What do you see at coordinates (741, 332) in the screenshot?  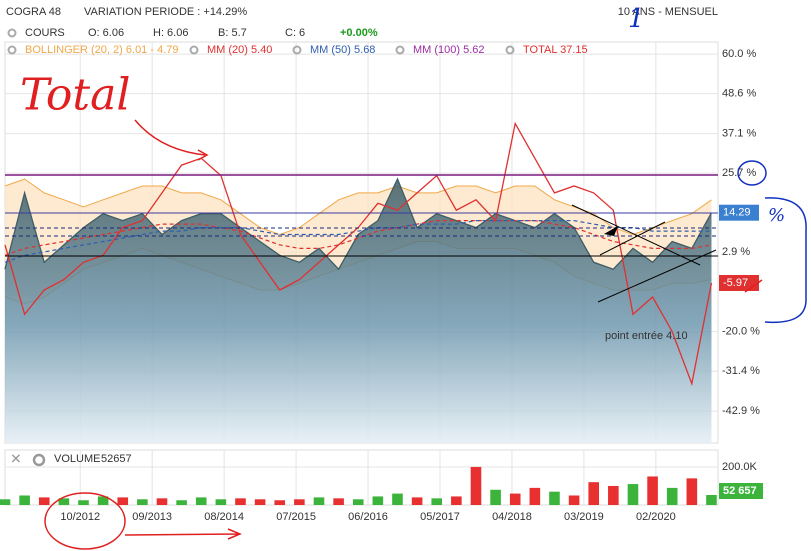 I see `y-tick-label: -20.0 %` at bounding box center [741, 332].